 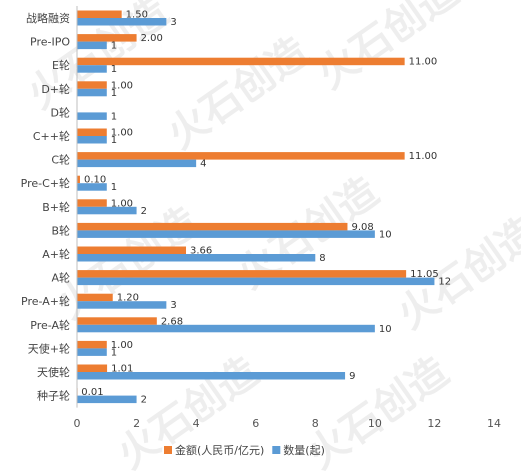 I want to click on amount-label-e轮: 11.00, so click(x=423, y=62).